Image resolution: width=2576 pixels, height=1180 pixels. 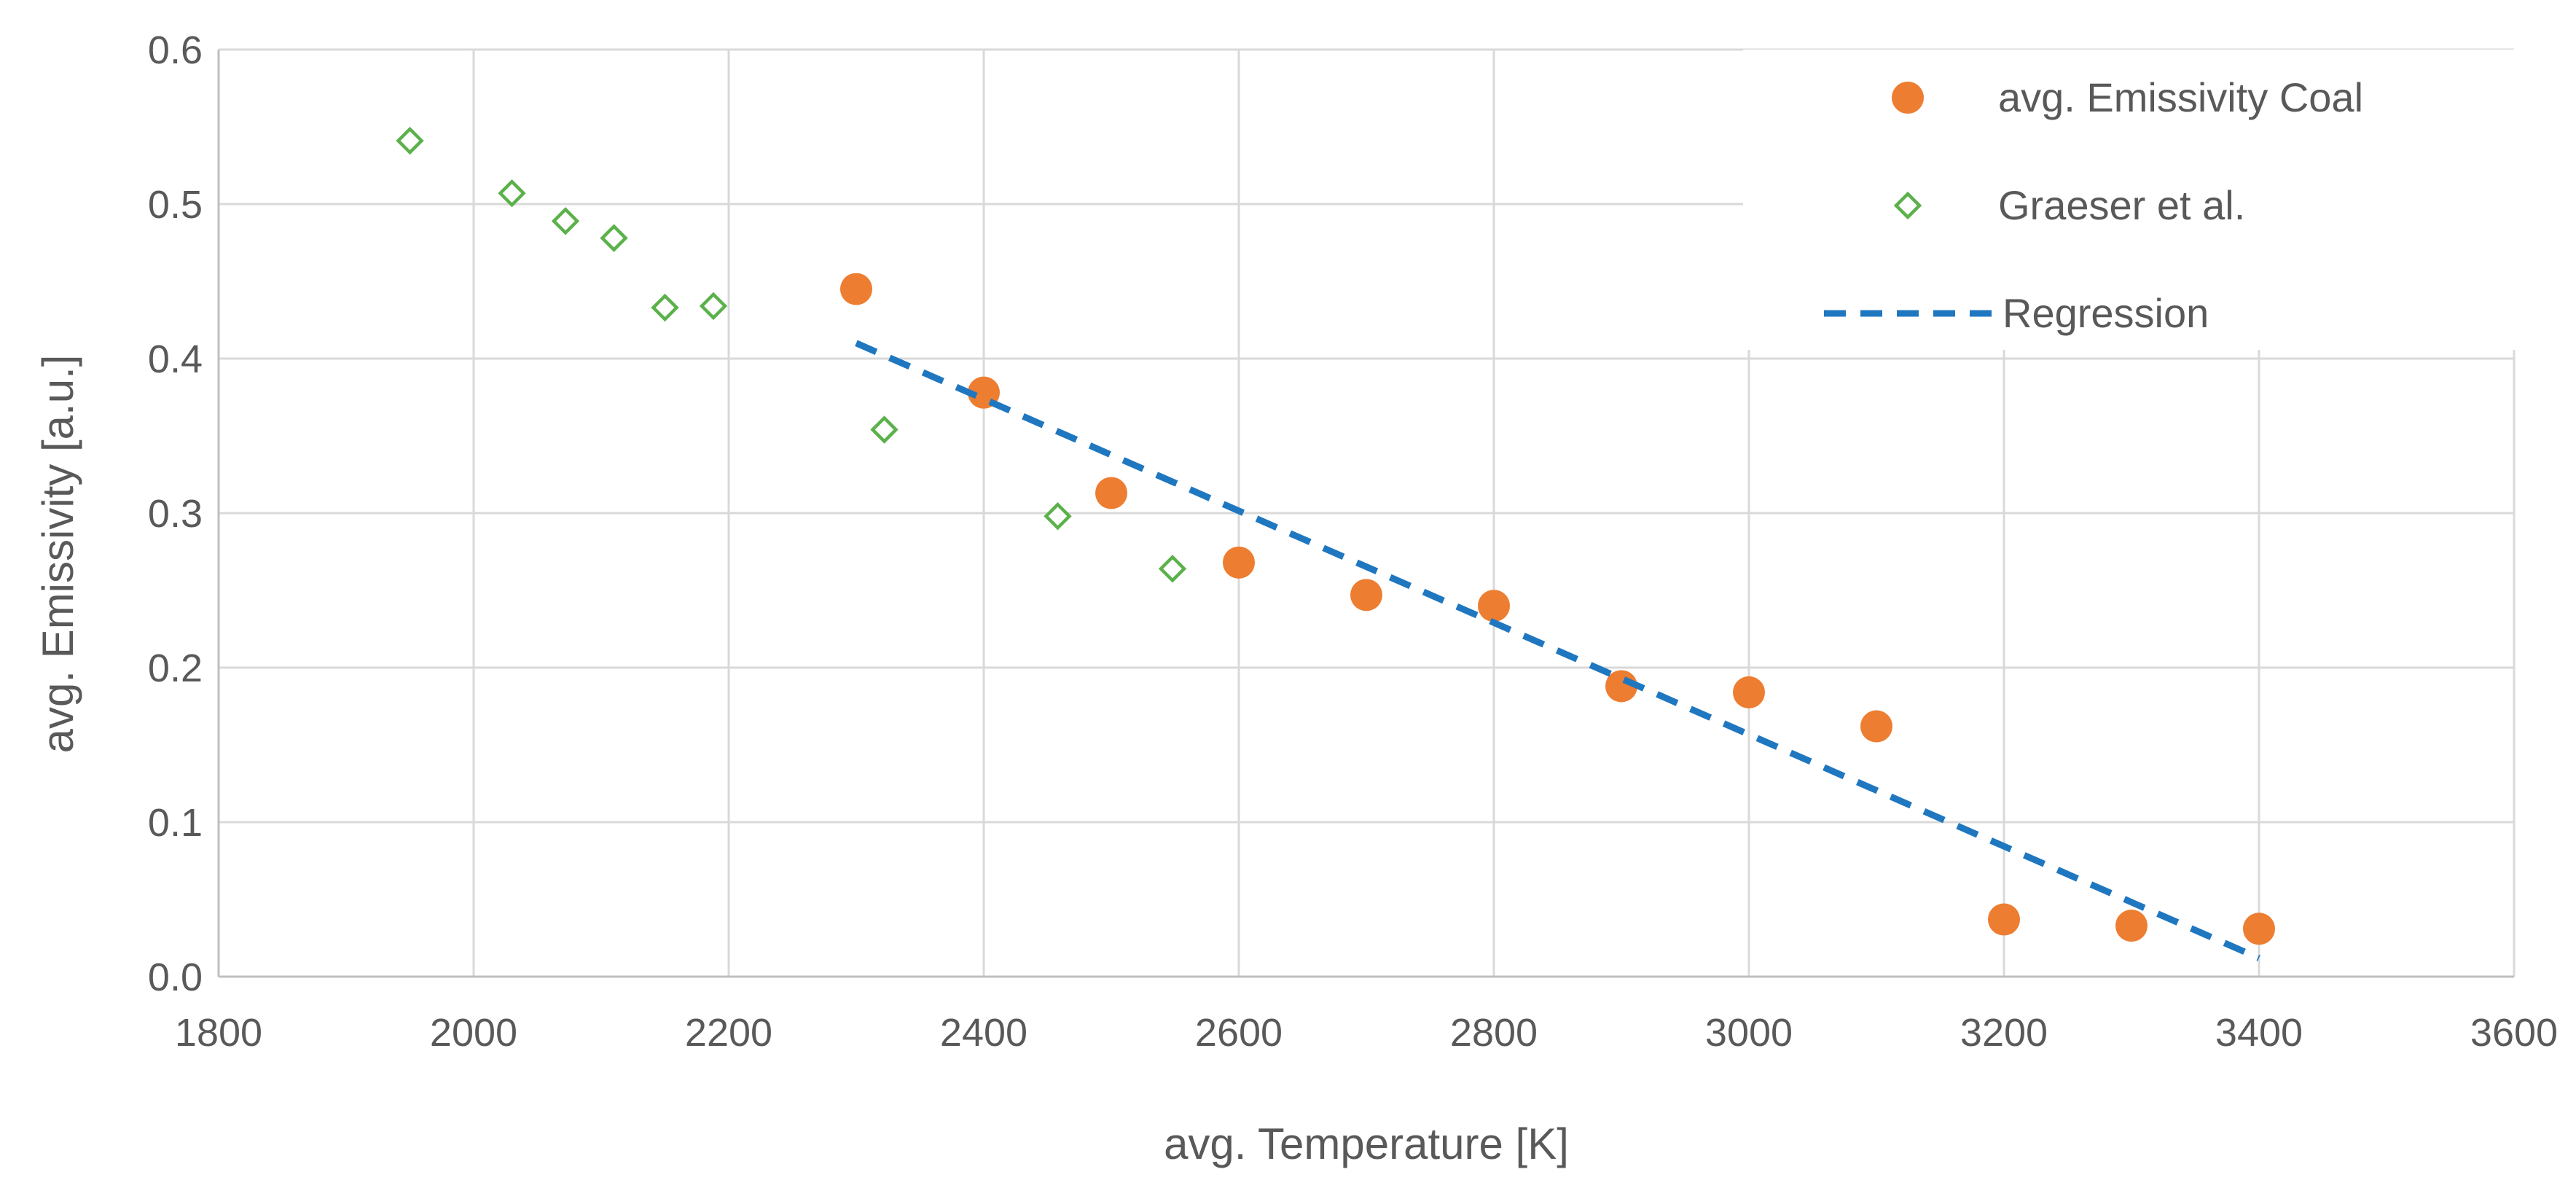 What do you see at coordinates (1494, 1033) in the screenshot?
I see `x-tick-label: 2800` at bounding box center [1494, 1033].